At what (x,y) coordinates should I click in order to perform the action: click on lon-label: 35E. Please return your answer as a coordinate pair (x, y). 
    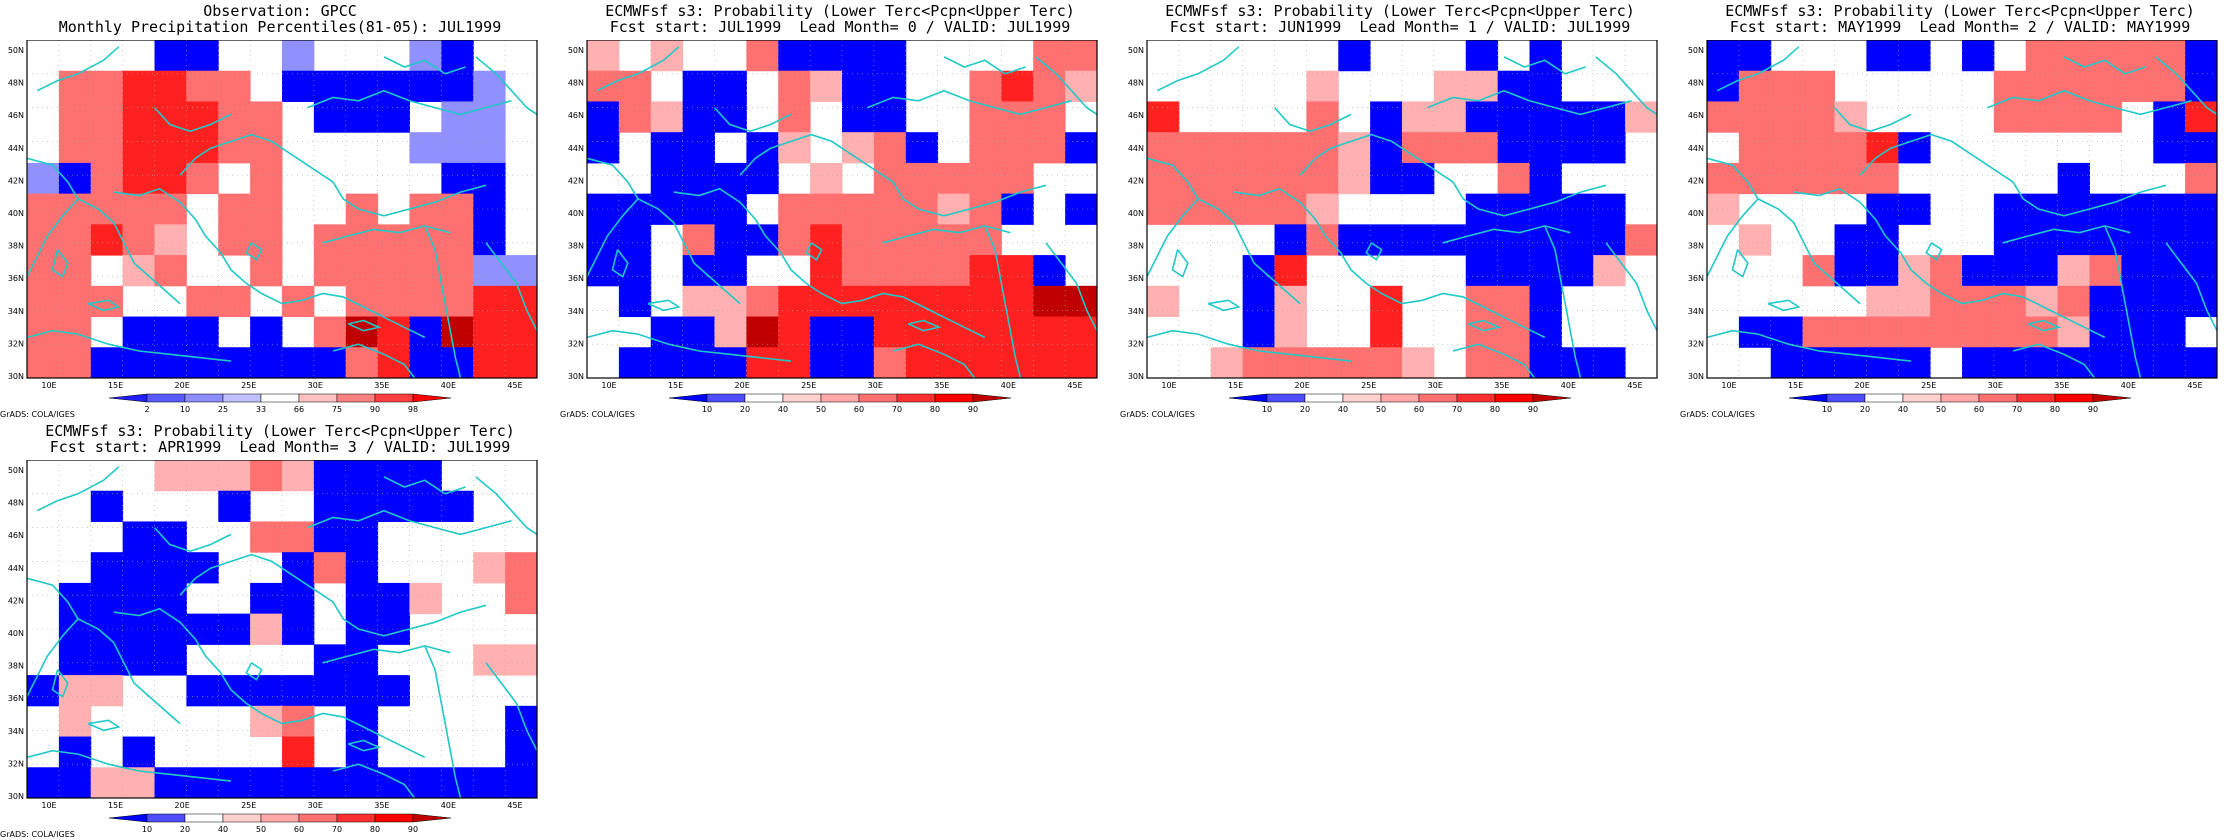
    Looking at the image, I should click on (941, 385).